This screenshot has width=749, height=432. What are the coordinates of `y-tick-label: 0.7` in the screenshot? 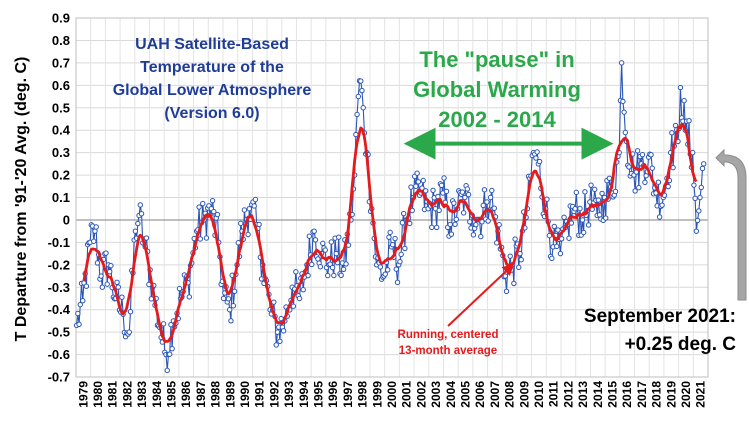 It's located at (61, 62).